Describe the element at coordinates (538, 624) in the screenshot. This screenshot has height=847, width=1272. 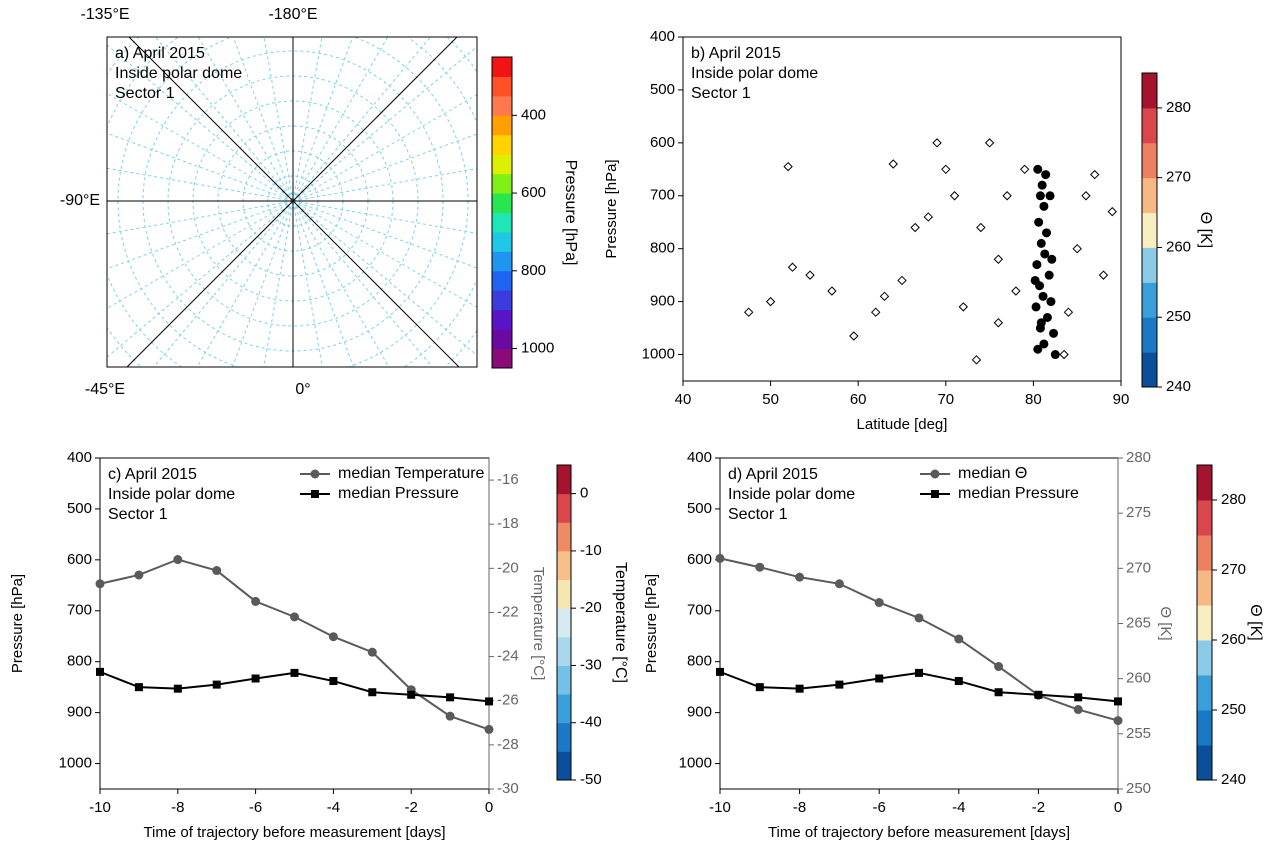
I see `y2-axis-label: Temperature [°C]` at that location.